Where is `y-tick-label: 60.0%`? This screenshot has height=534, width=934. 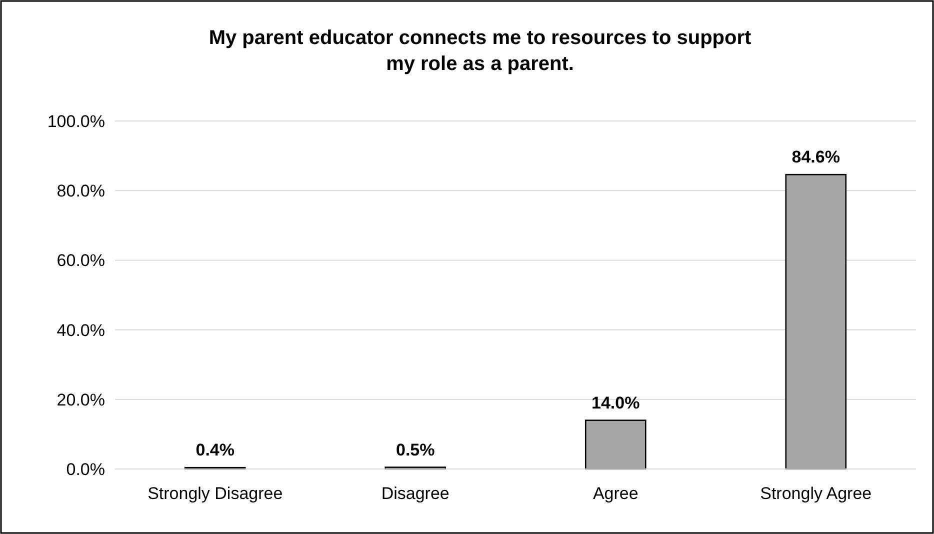
y-tick-label: 60.0% is located at coordinates (80, 260).